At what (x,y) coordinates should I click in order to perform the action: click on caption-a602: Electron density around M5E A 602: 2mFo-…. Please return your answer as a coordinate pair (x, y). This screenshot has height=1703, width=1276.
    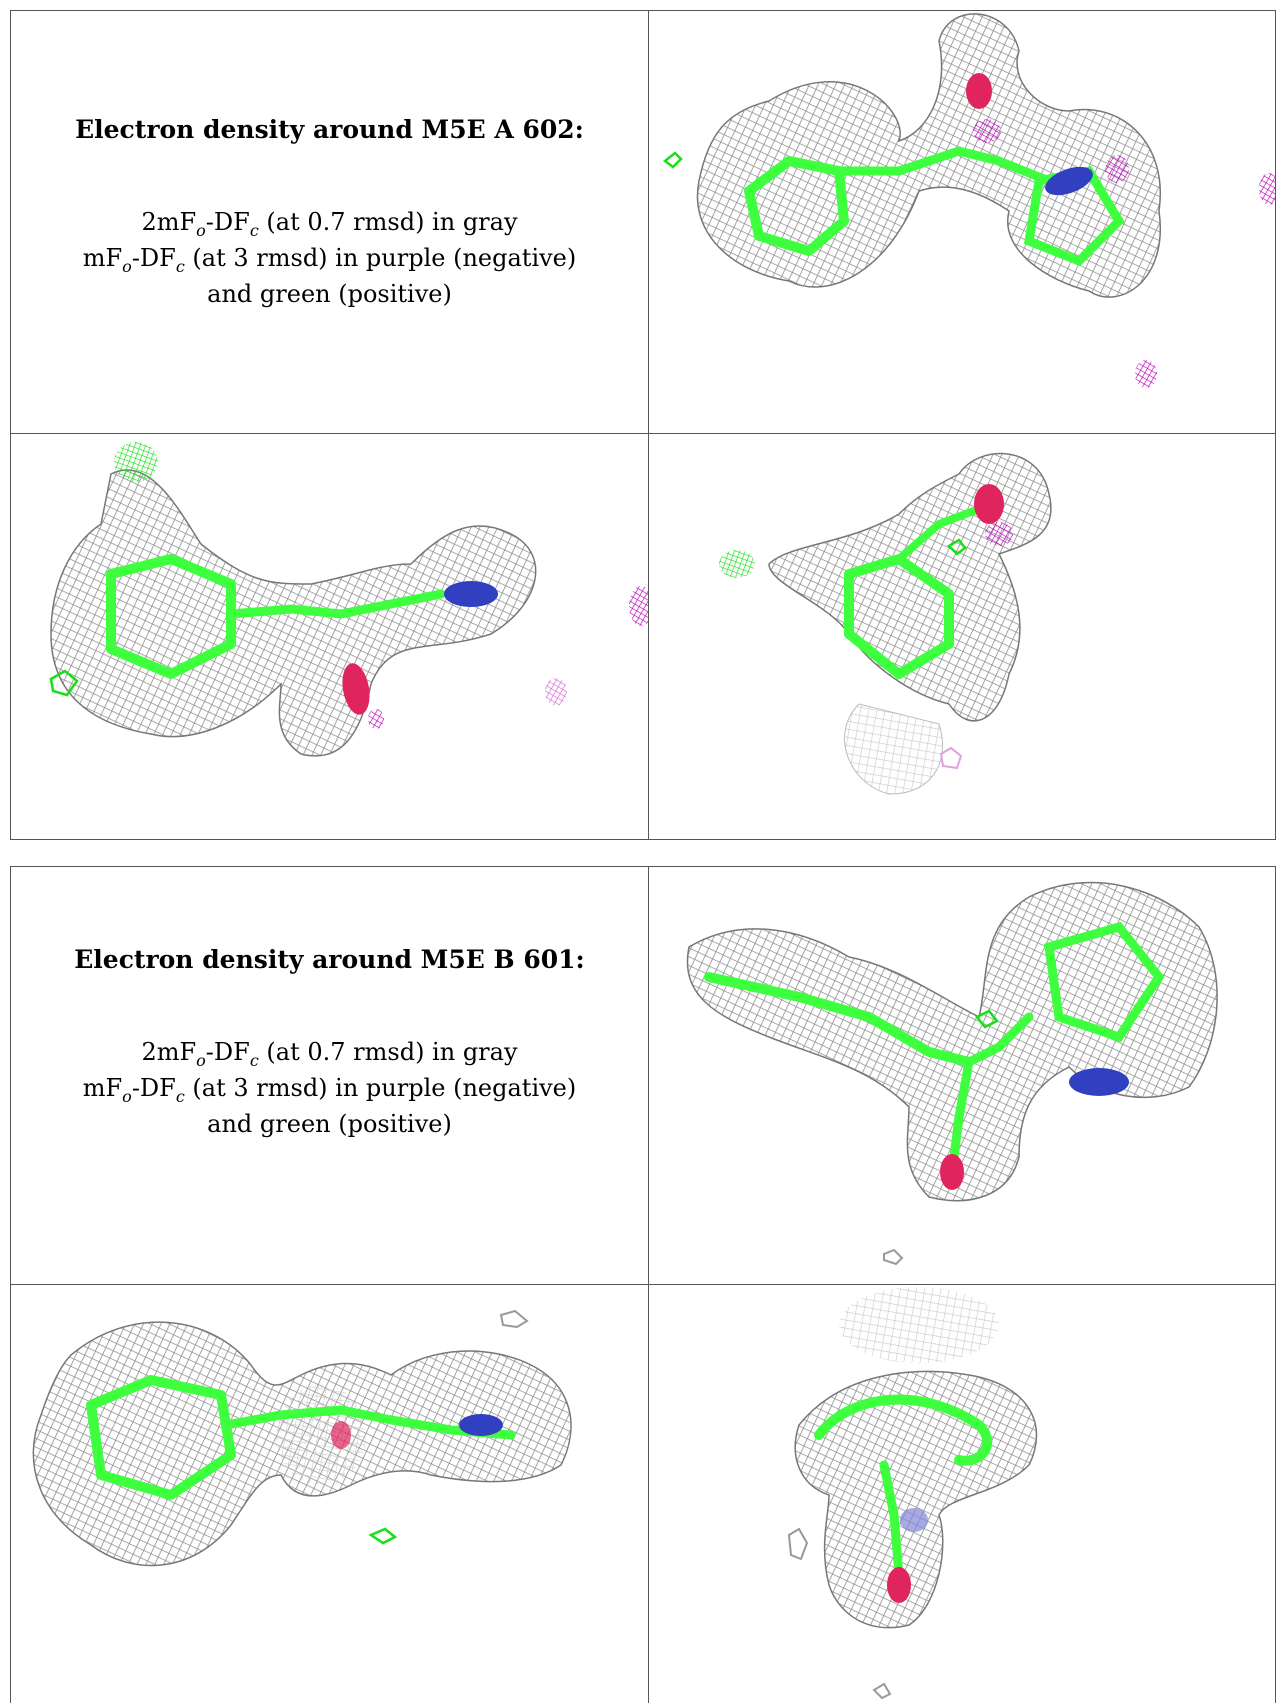
    Looking at the image, I should click on (329, 213).